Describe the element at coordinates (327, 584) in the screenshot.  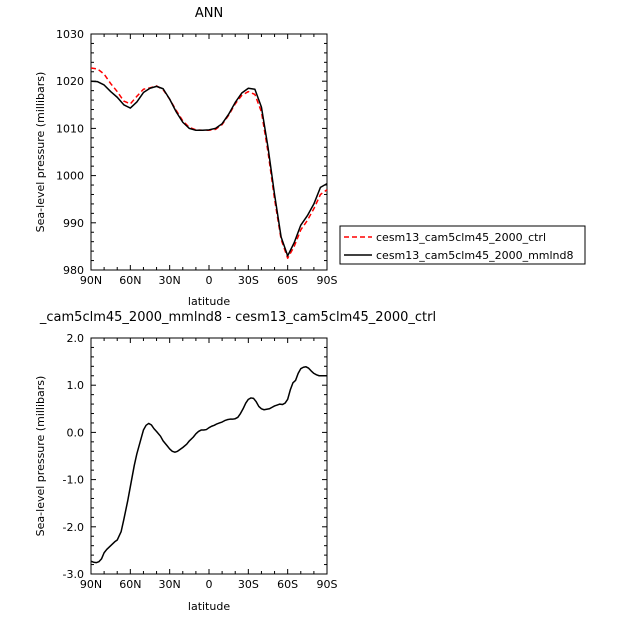
I see `bottom-x-tick-label: 90S` at that location.